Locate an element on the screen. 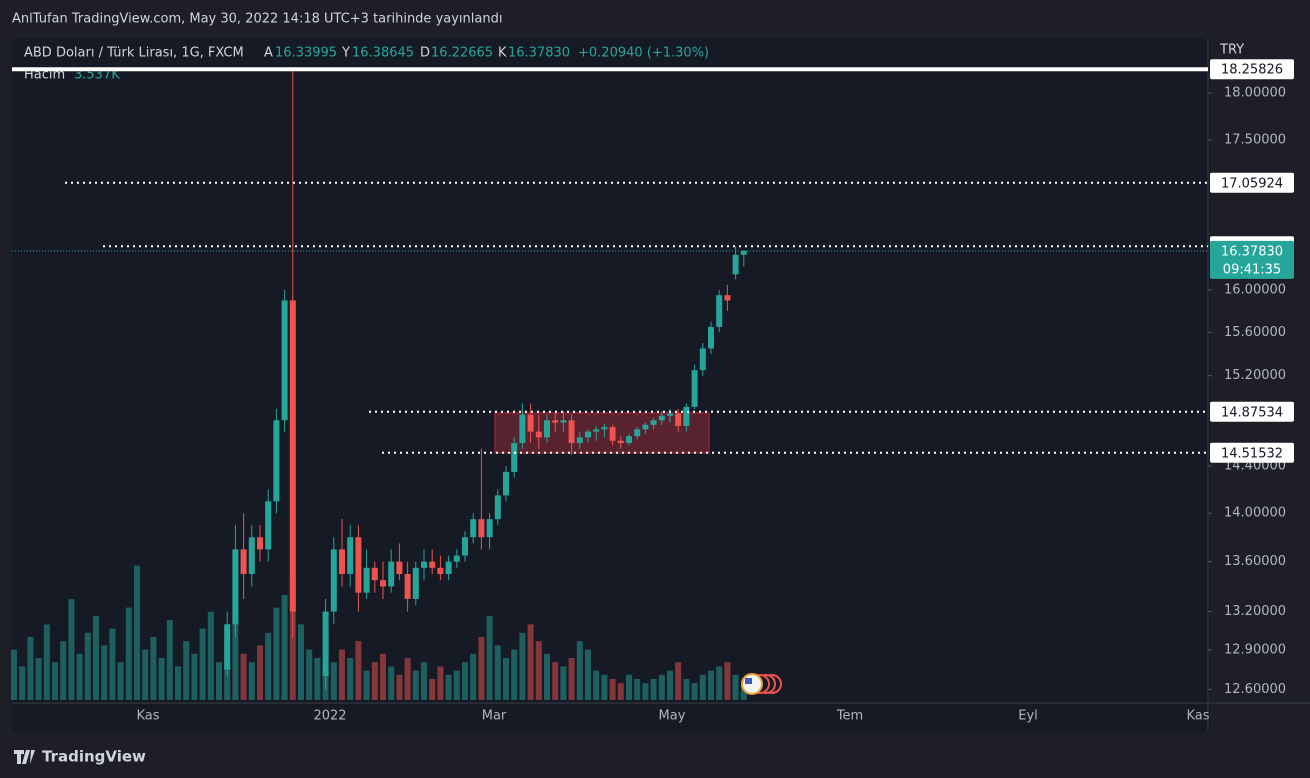 The image size is (1310, 778). y-tick-label: 17.50000 is located at coordinates (1255, 140).